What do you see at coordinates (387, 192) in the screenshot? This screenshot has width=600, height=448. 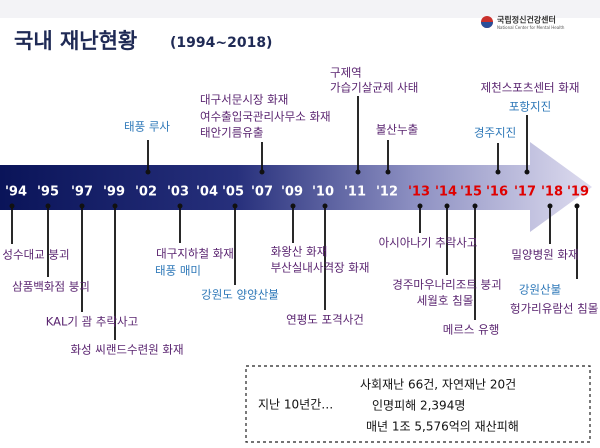 I see `year-label: '12` at bounding box center [387, 192].